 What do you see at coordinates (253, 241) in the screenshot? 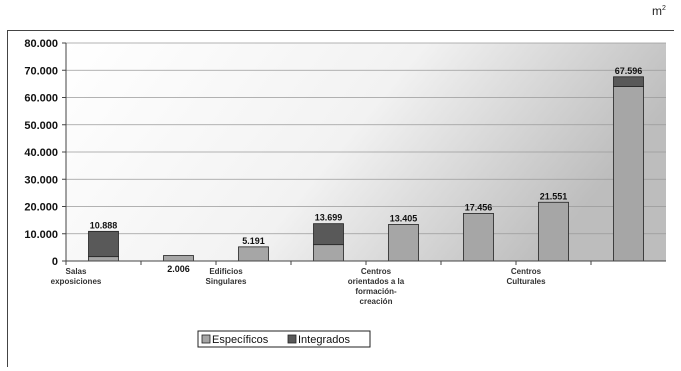
I see `data-label: 5.191` at bounding box center [253, 241].